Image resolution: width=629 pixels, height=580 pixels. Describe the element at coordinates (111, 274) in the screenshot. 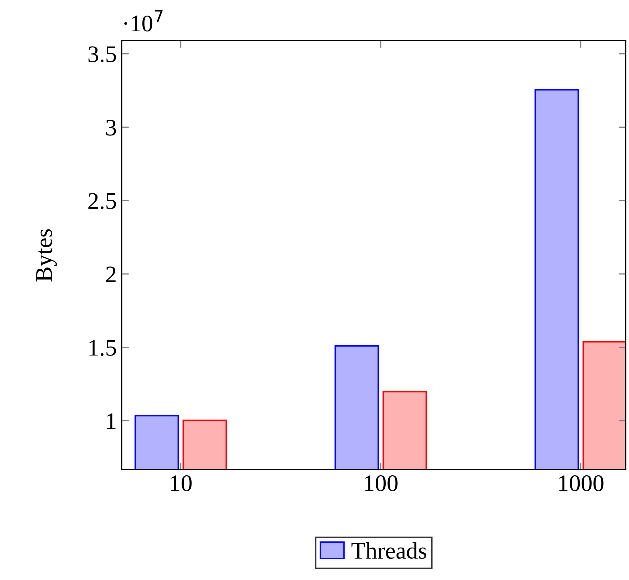

I see `y-tick-label: 2` at that location.